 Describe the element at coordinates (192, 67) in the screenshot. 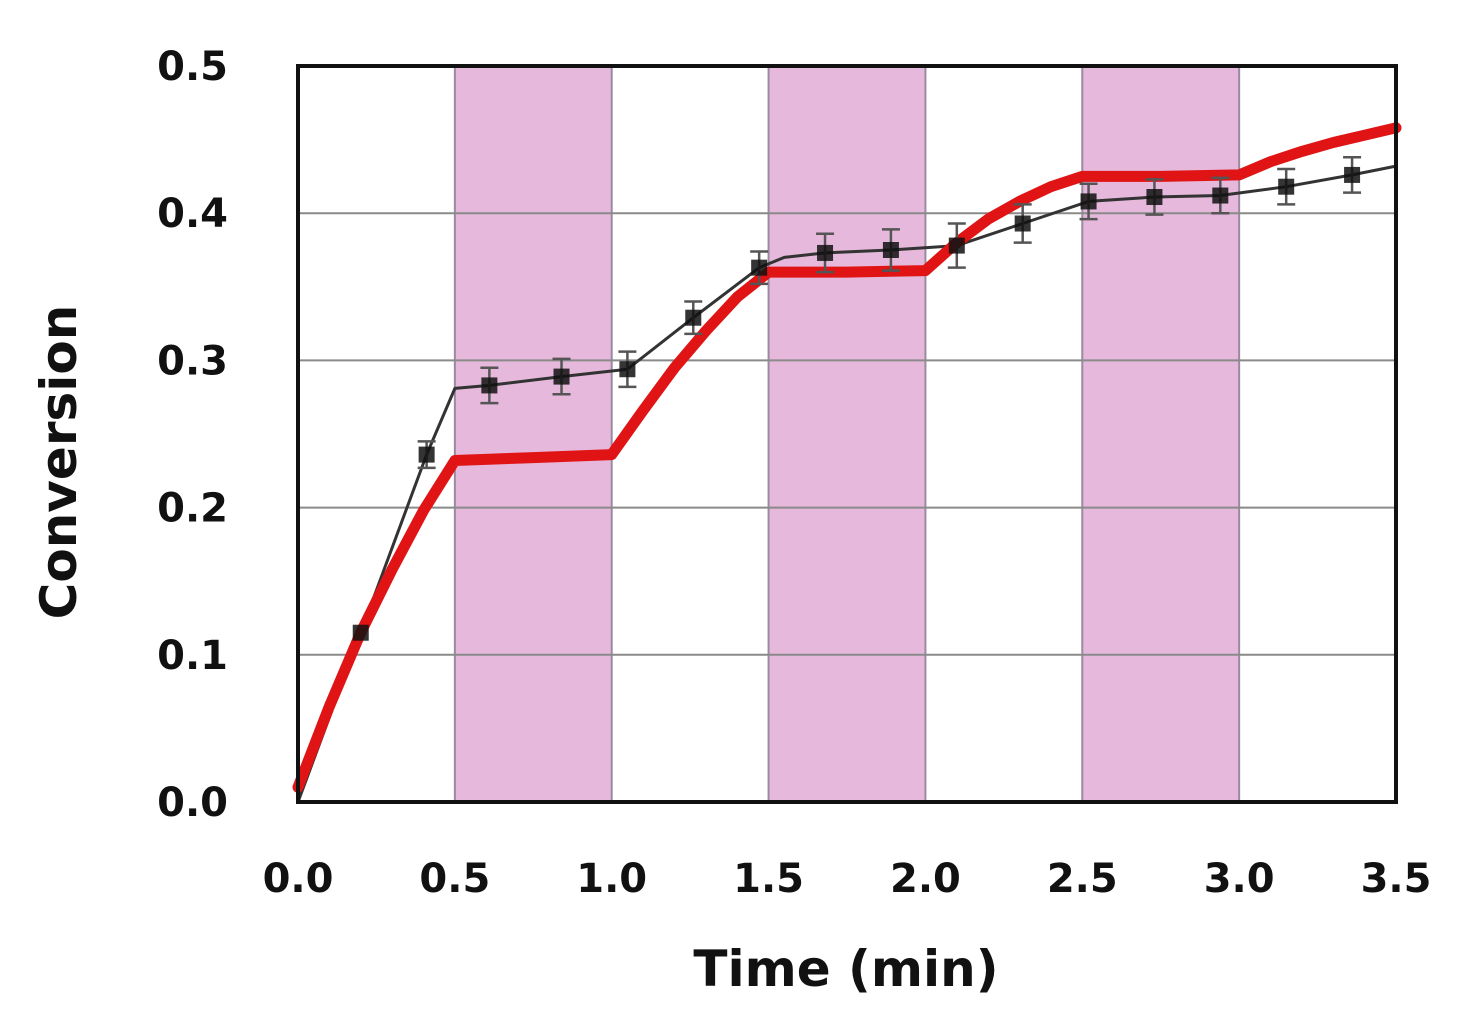

I see `y-tick-label: 0.5` at that location.